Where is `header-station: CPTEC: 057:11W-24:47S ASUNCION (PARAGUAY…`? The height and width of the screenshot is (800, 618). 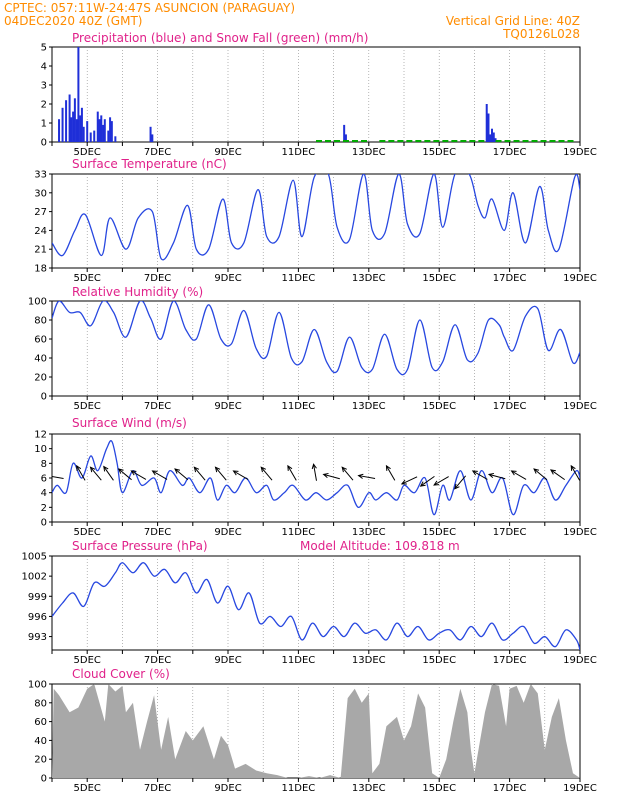
header-station: CPTEC: 057:11W-24:47S ASUNCION (PARAGUAY… is located at coordinates (149, 8).